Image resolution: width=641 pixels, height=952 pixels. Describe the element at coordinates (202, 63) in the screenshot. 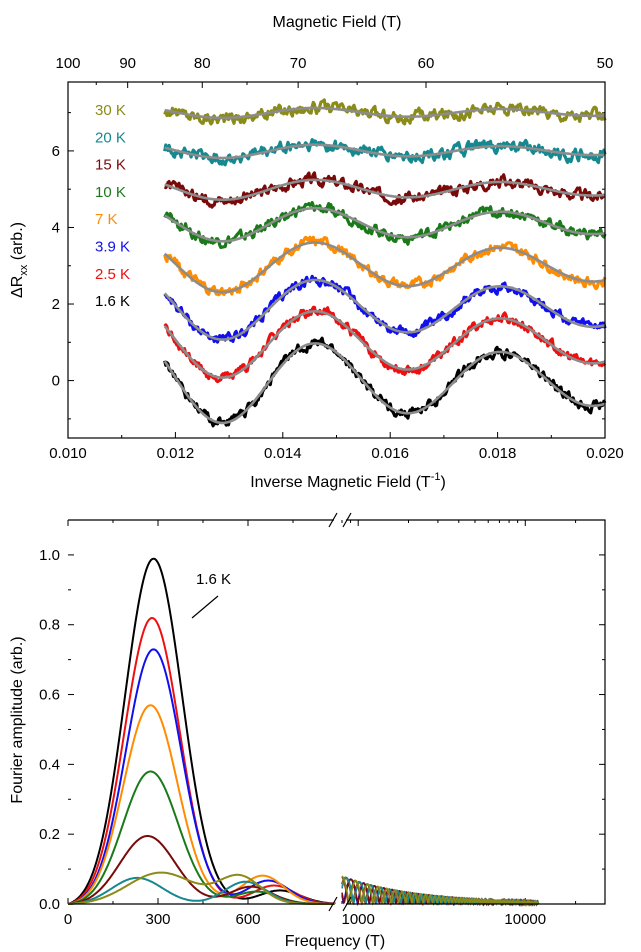

I see `top-tick-label: 80` at that location.